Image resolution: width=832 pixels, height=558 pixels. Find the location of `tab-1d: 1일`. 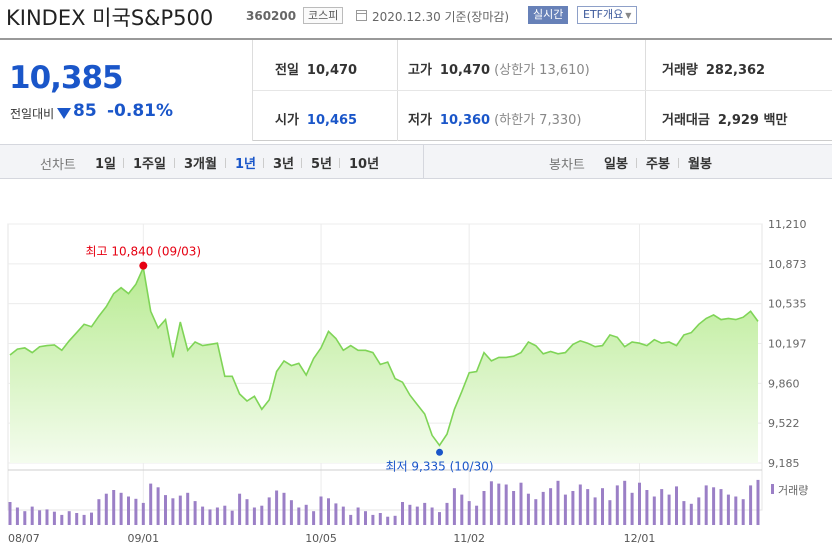

tab-1d: 1일 is located at coordinates (106, 164).